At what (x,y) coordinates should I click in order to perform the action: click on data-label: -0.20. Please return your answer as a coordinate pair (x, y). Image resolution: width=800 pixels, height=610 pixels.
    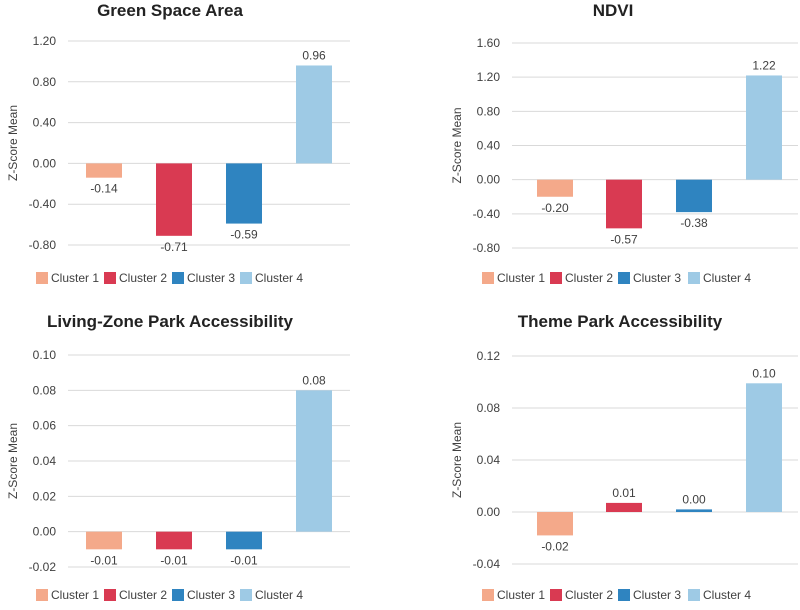
    Looking at the image, I should click on (555, 208).